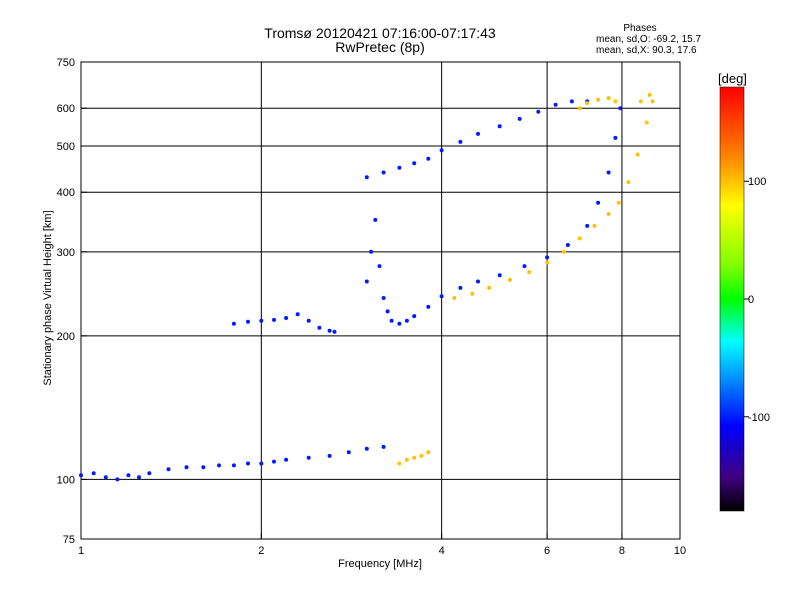  I want to click on x-tick-label: 10, so click(680, 551).